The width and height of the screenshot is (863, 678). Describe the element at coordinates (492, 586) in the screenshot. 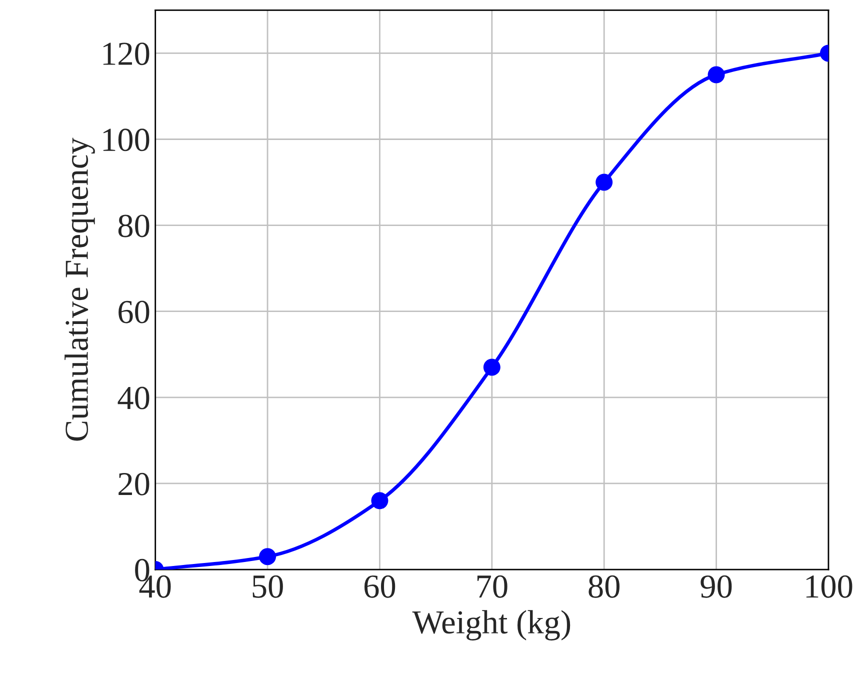

I see `x-tick-label: 70` at that location.